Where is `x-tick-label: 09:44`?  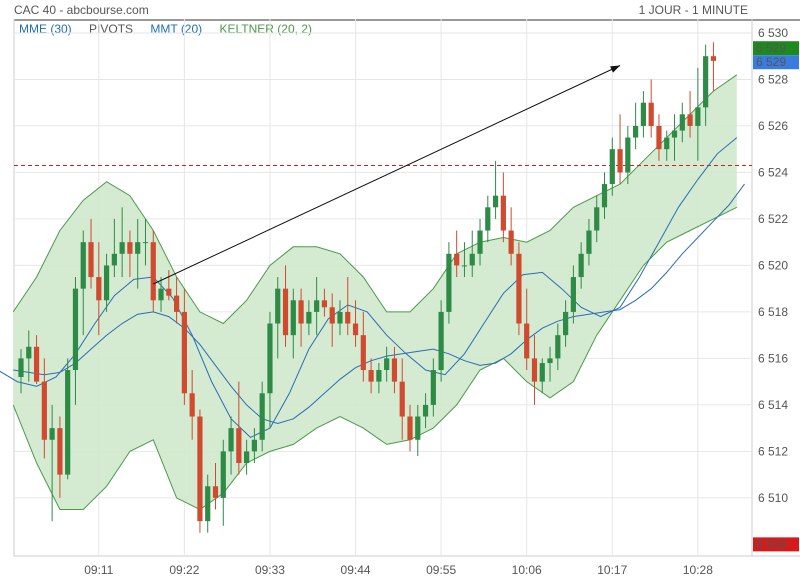
x-tick-label: 09:44 is located at coordinates (356, 570).